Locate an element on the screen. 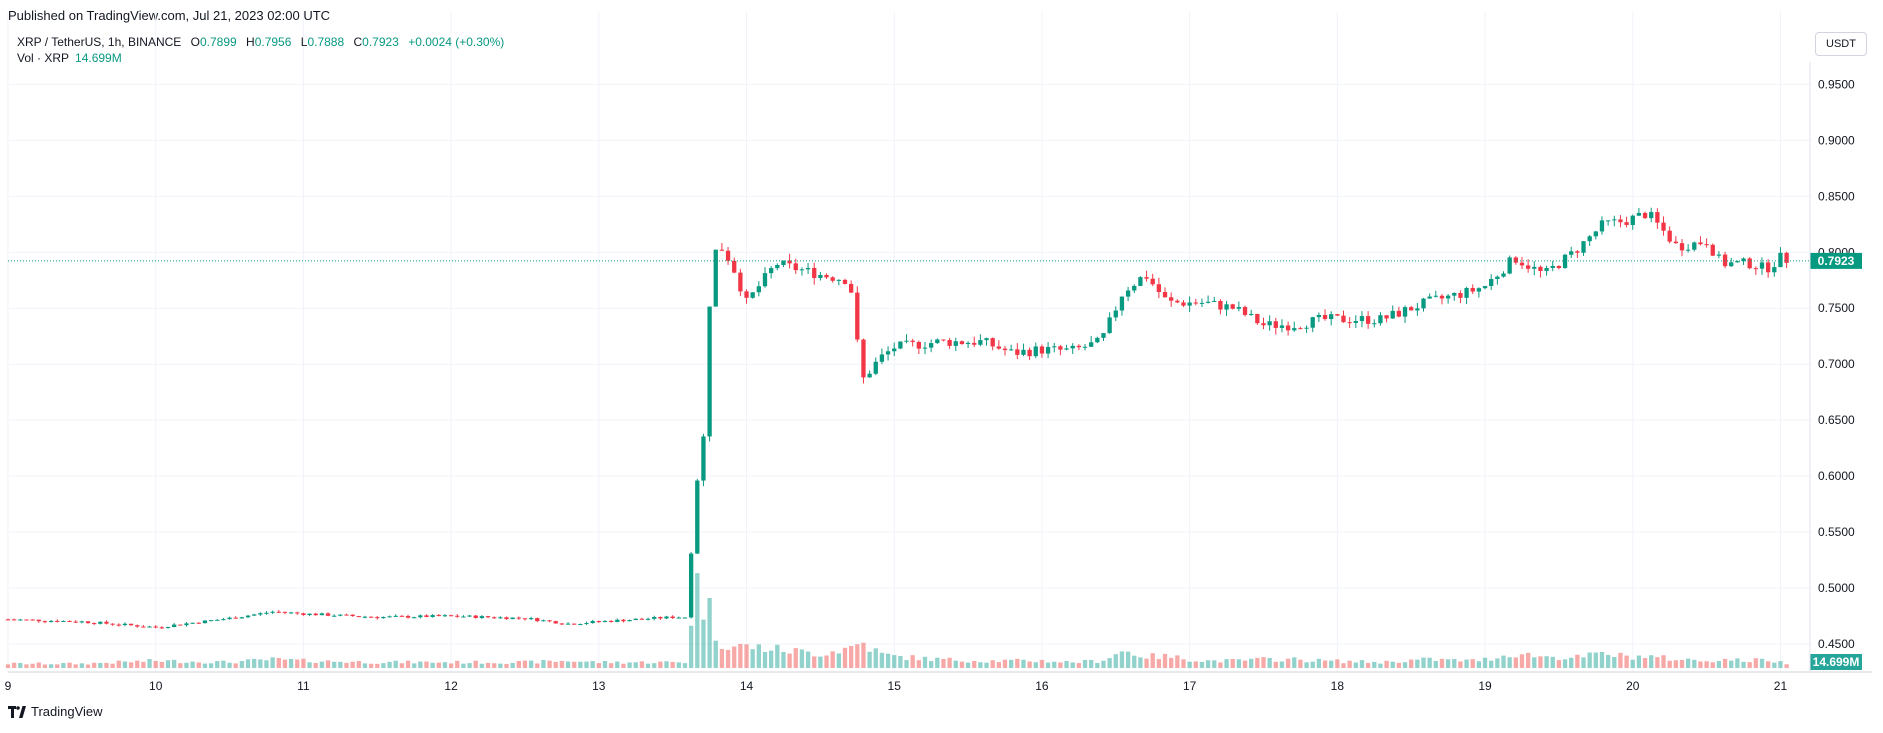 This screenshot has height=733, width=1883. close-value: 0.7923 is located at coordinates (380, 42).